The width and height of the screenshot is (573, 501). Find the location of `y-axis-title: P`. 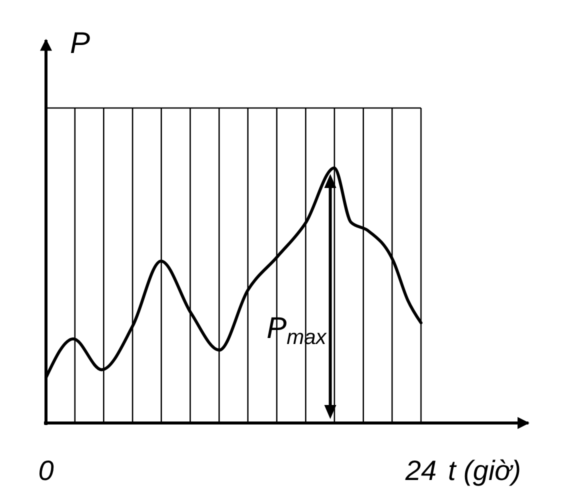

y-axis-title: P is located at coordinates (80, 43).